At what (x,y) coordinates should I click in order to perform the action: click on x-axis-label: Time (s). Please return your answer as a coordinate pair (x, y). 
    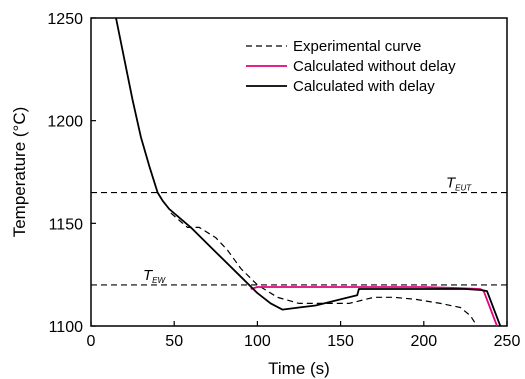
    Looking at the image, I should click on (299, 368).